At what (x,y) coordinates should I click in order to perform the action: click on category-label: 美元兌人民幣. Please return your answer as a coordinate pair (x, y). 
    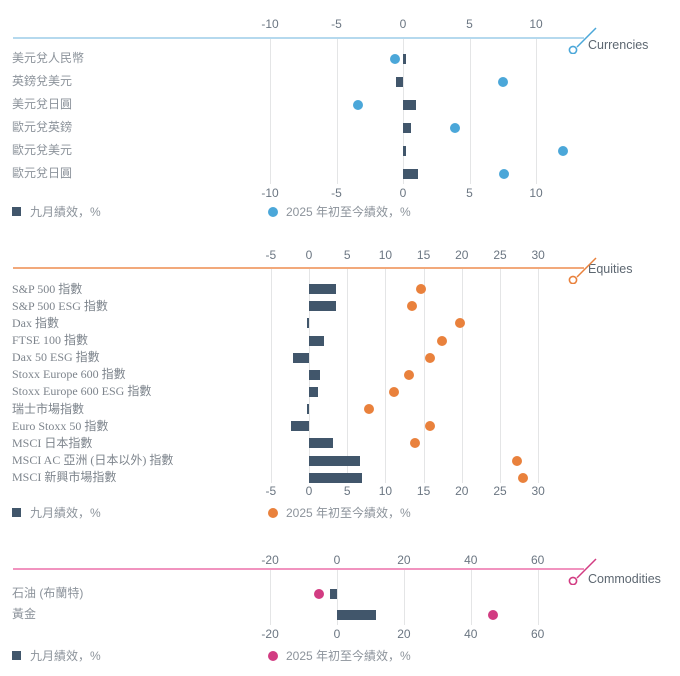
    Looking at the image, I should click on (48, 58).